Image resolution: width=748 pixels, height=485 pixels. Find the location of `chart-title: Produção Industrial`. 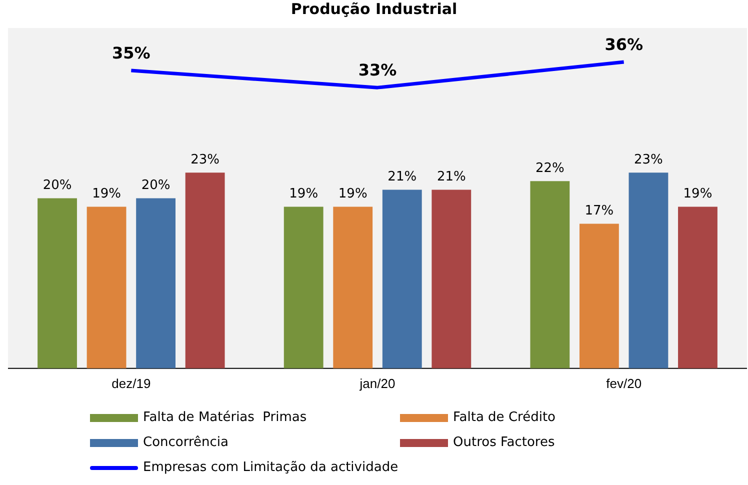

chart-title: Produção Industrial is located at coordinates (374, 9).